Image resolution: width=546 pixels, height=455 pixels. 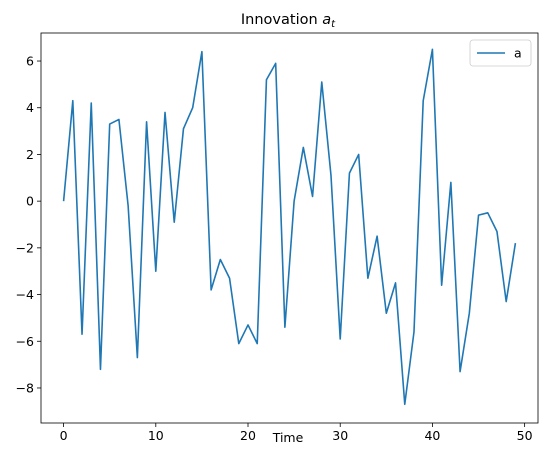 I want to click on legend-label: a, so click(x=518, y=53).